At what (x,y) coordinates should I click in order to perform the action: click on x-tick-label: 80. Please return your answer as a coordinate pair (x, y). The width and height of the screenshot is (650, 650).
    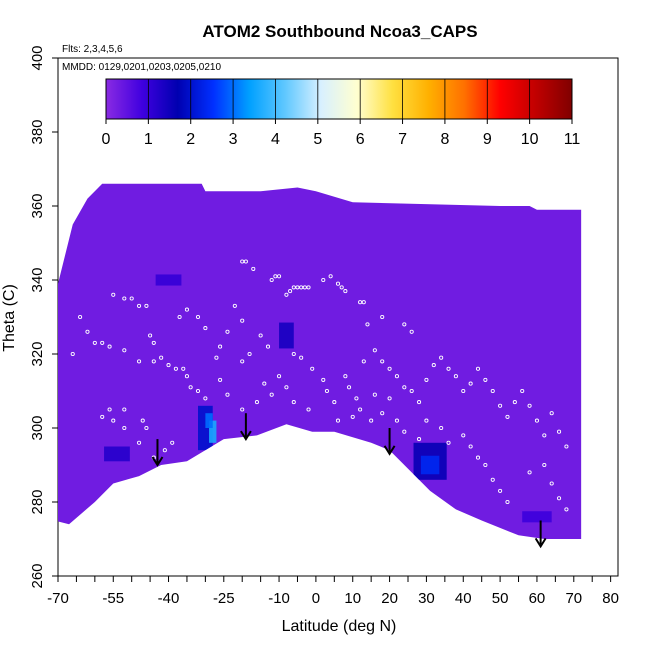
    Looking at the image, I should click on (610, 598).